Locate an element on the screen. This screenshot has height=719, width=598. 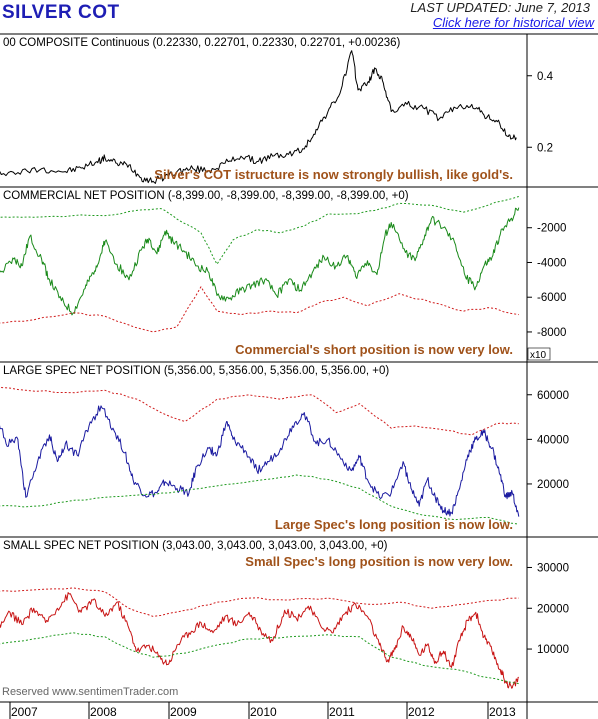
x-tick-label-2008: 2008 is located at coordinates (103, 712).